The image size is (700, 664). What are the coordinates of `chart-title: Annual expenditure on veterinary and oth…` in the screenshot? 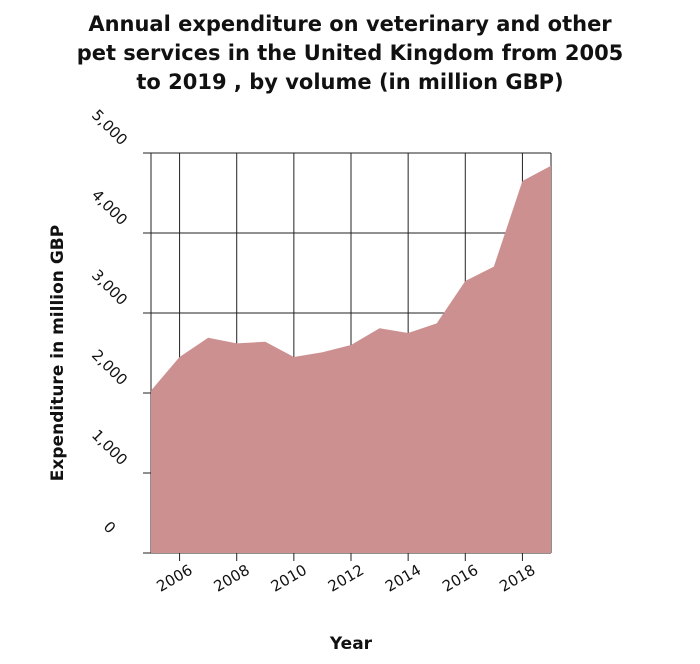 It's located at (350, 53).